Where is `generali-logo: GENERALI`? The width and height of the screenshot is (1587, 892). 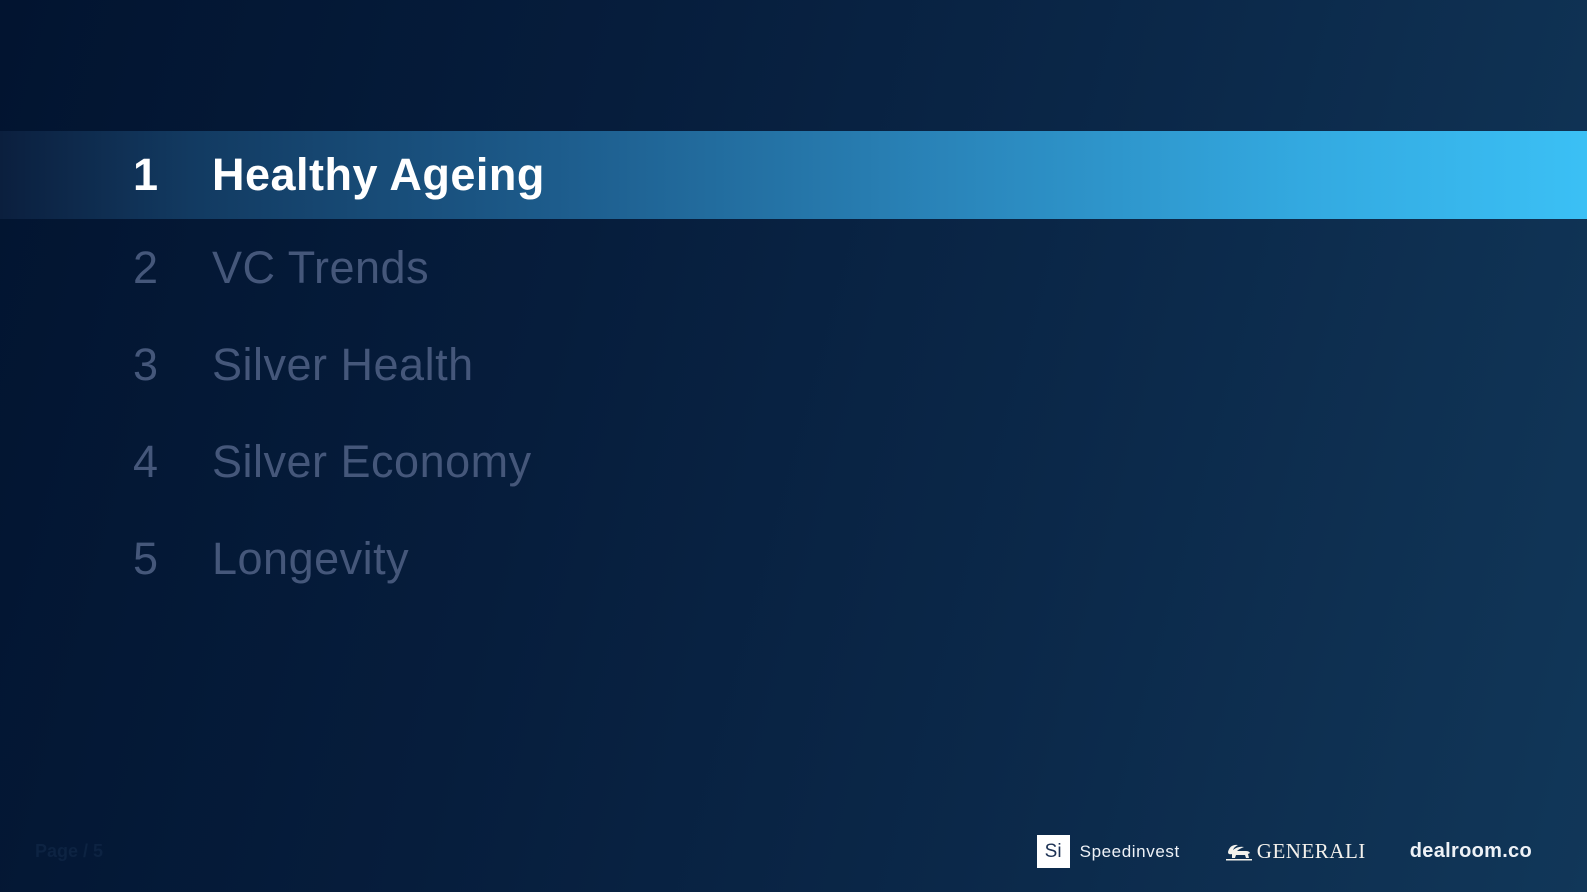 generali-logo: GENERALI is located at coordinates (1295, 851).